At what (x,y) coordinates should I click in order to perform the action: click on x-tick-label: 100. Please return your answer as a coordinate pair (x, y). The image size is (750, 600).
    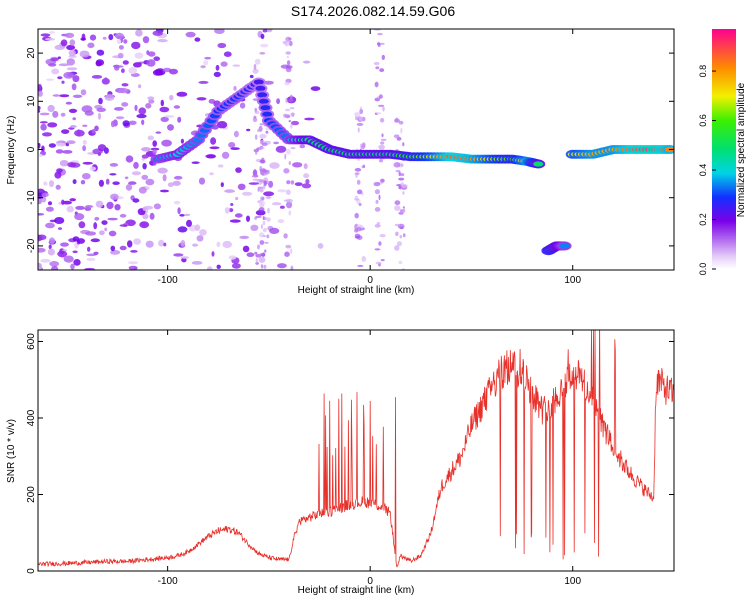
    Looking at the image, I should click on (572, 280).